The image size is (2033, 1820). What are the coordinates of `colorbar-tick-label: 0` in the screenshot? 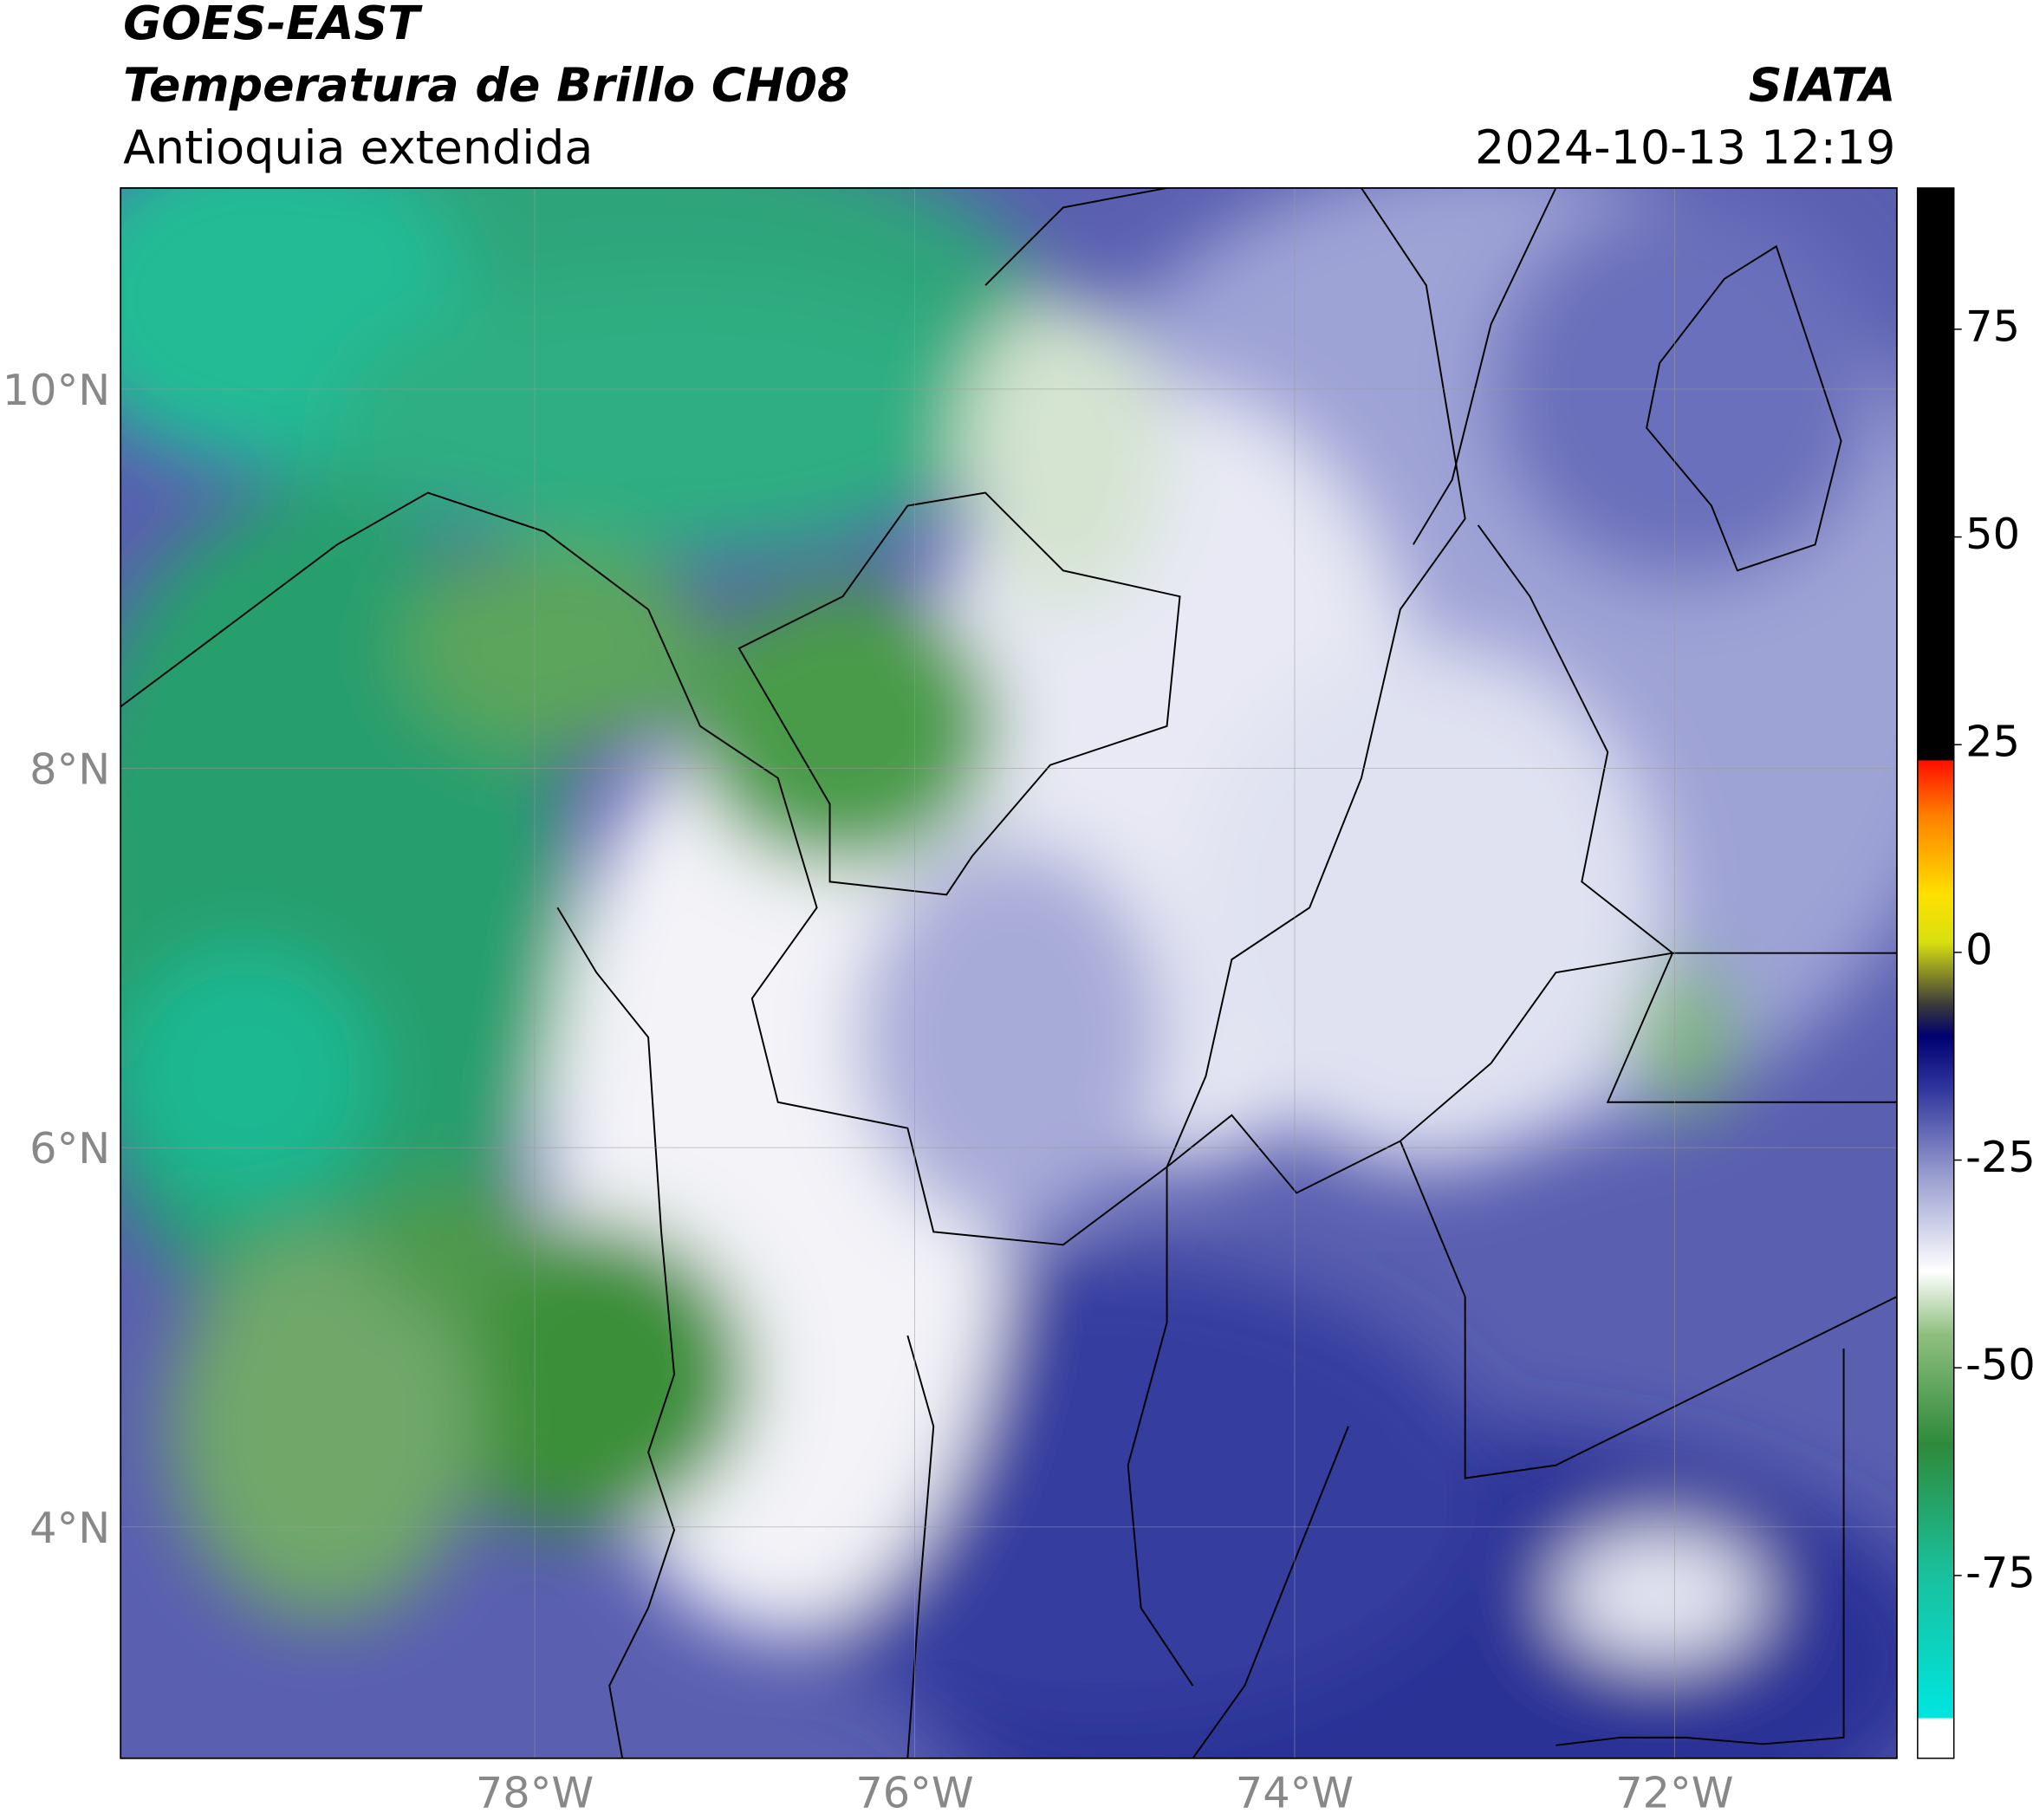 It's located at (1978, 949).